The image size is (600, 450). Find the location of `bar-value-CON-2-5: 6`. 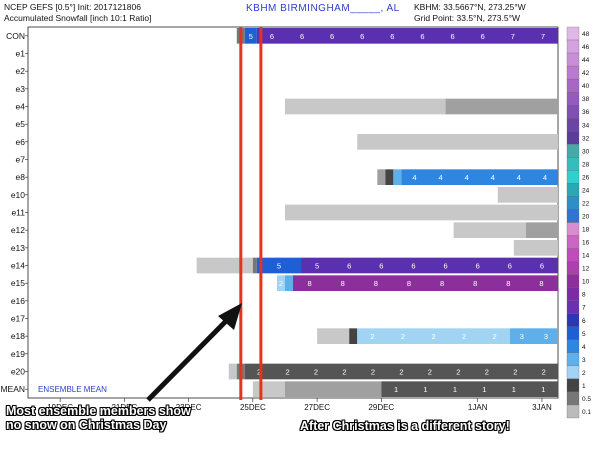

bar-value-CON-2-5: 6 is located at coordinates (422, 36).